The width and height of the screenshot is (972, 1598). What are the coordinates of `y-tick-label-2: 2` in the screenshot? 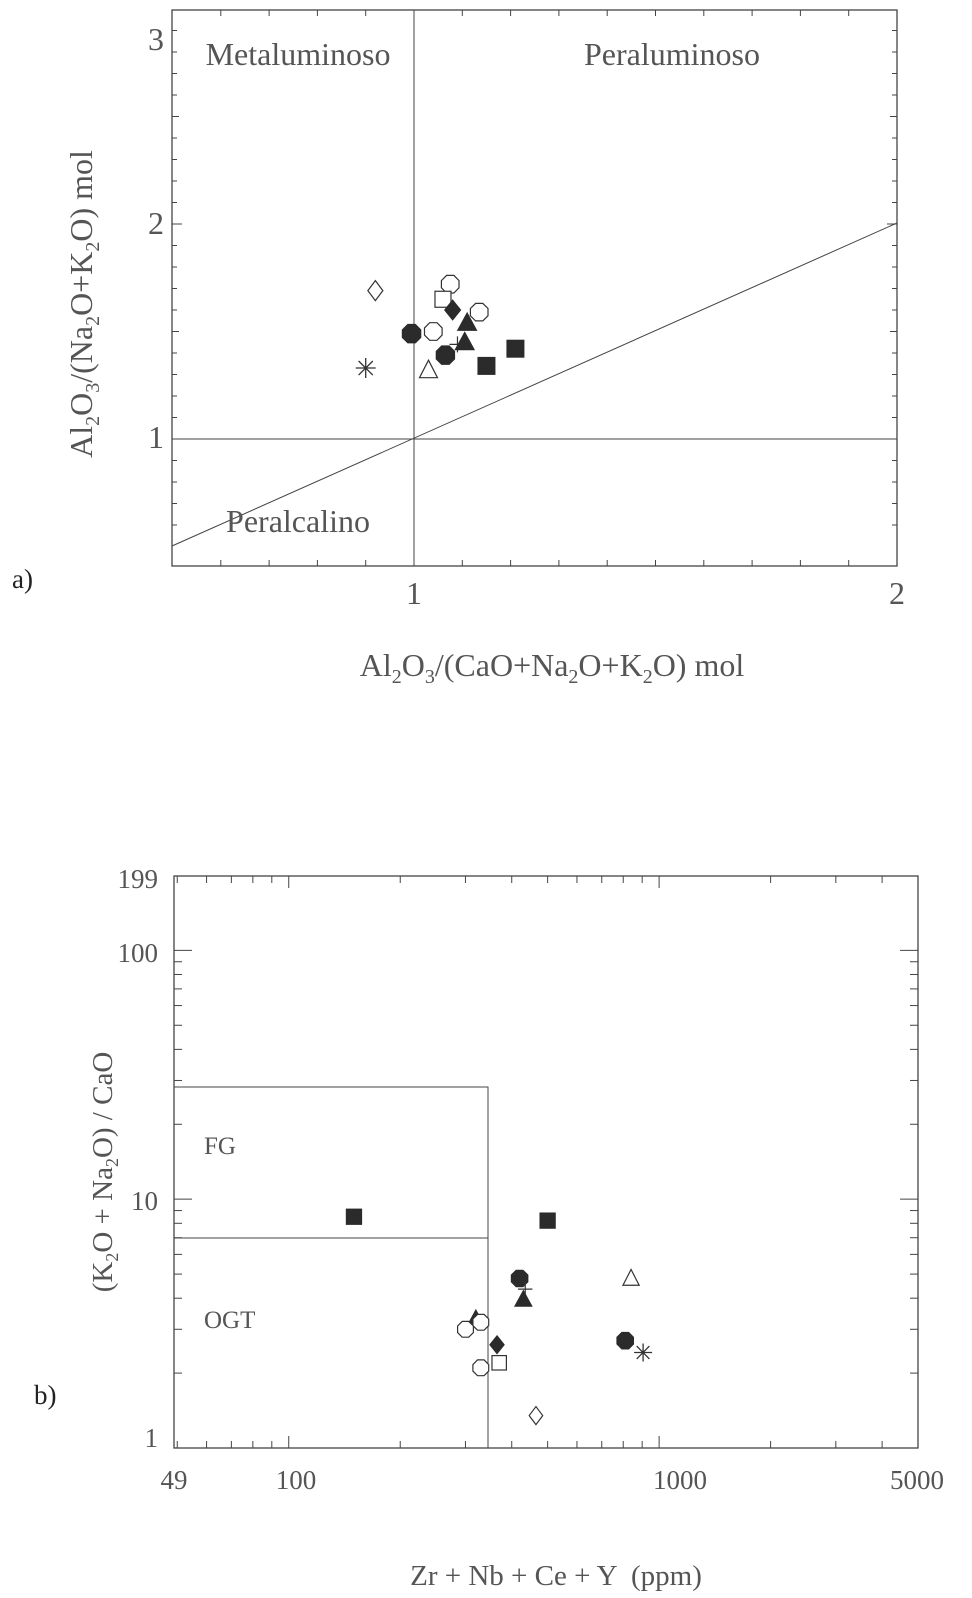 It's located at (156, 223).